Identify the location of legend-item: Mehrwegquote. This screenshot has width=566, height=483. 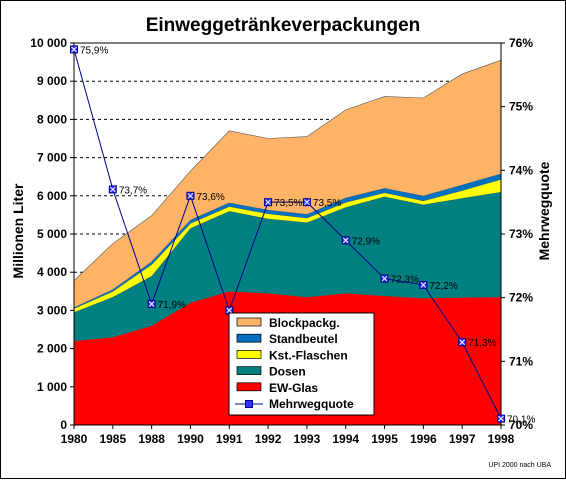
(294, 404).